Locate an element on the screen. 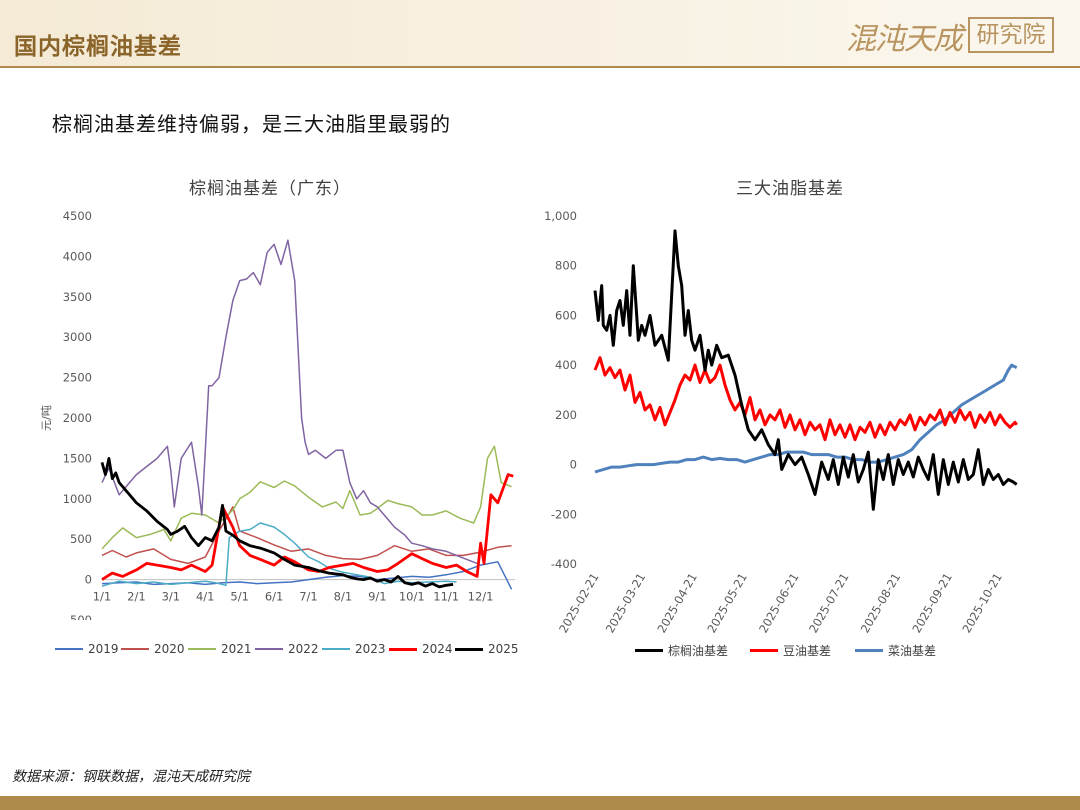  y-tick-label: 3000 is located at coordinates (77, 337).